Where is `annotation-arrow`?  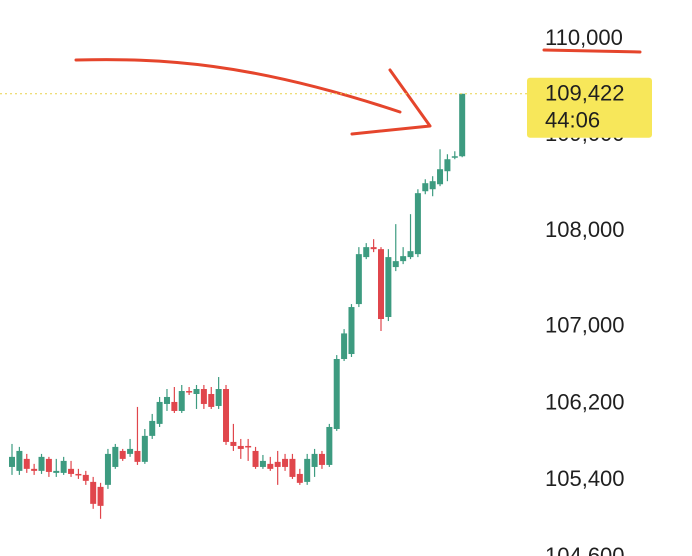 annotation-arrow is located at coordinates (238, 86).